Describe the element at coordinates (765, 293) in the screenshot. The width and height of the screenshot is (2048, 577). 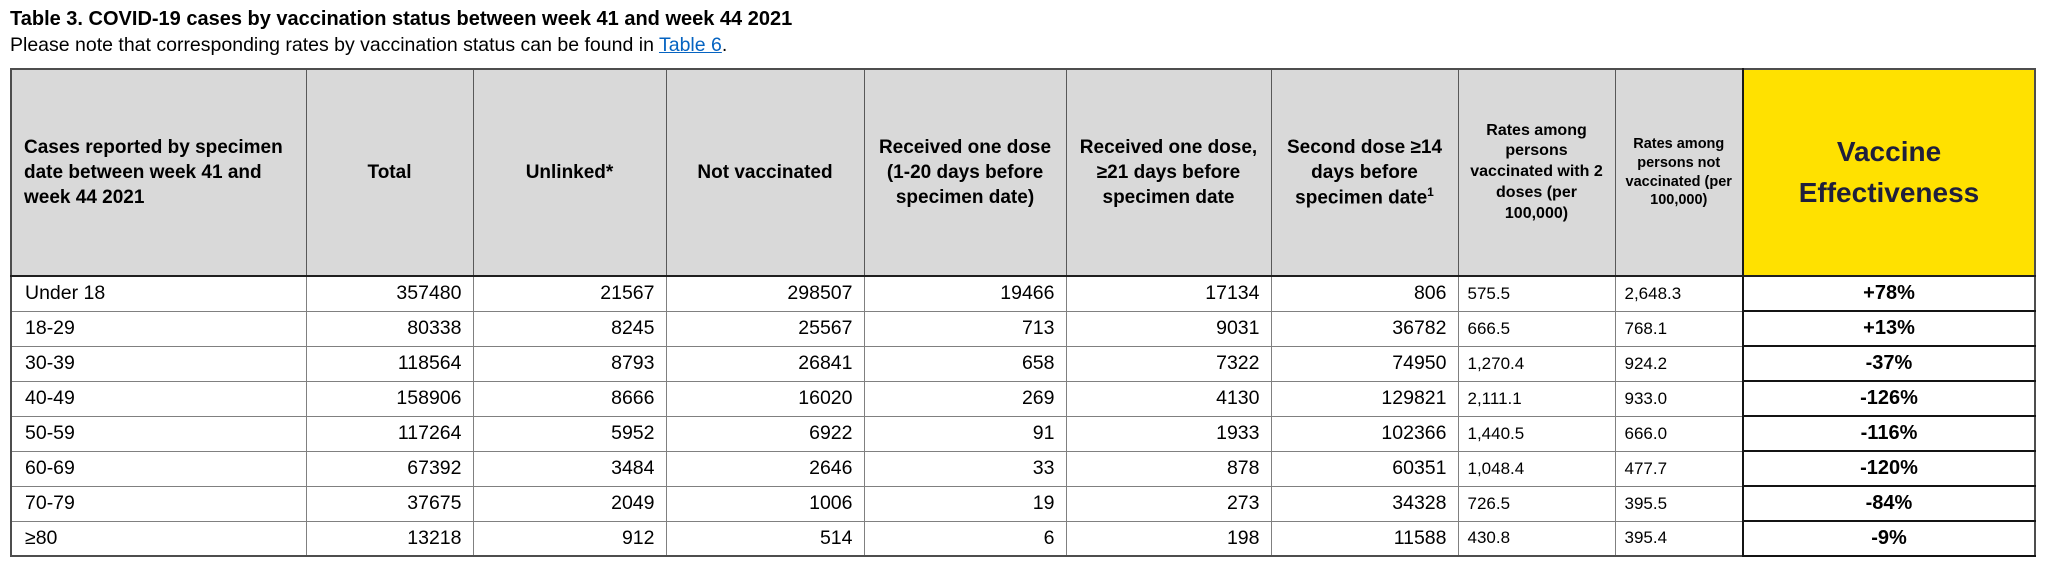
I see `cell-not-vaccinated: 298507` at that location.